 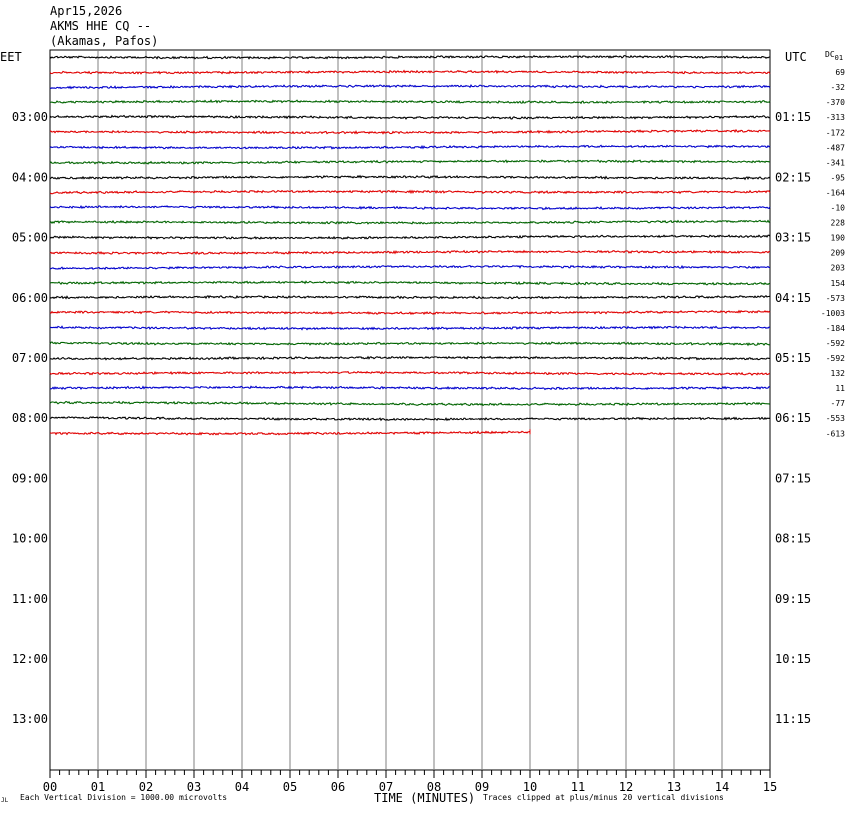 I want to click on right-hour-label: 07:15, so click(x=793, y=478).